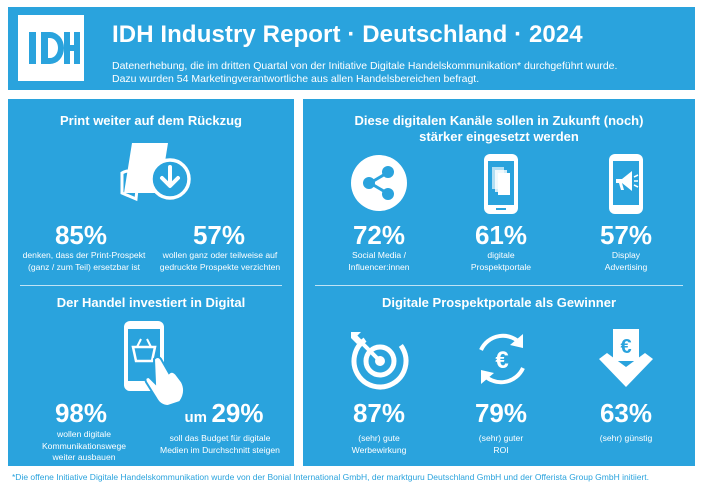  Describe the element at coordinates (379, 266) in the screenshot. I see `stat-line: Influencer:innen` at that location.